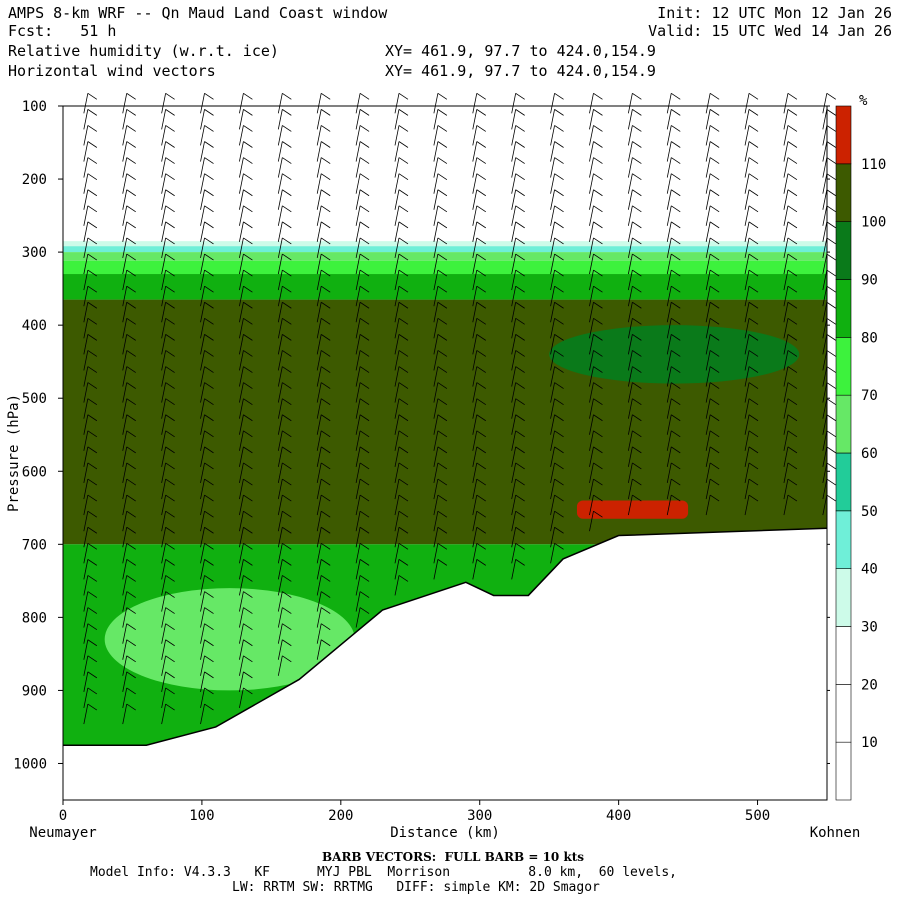 The image size is (900, 900). Describe the element at coordinates (62, 833) in the screenshot. I see `x-start-label: Neumayer` at that location.